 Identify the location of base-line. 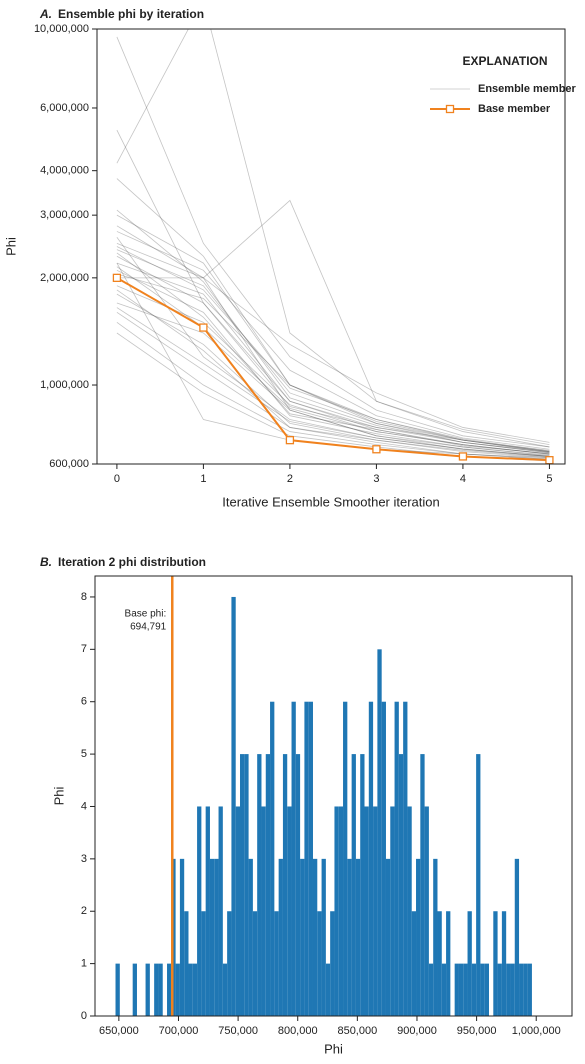
(333, 369).